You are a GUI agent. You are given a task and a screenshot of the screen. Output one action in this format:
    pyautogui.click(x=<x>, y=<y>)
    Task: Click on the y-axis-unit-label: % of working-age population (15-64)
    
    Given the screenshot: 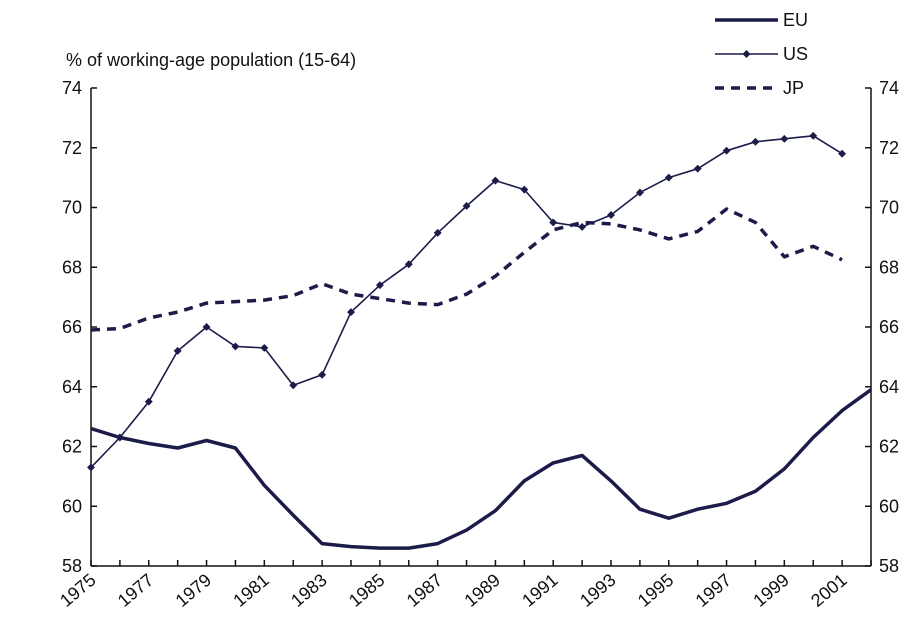 What is the action you would take?
    pyautogui.click(x=211, y=60)
    